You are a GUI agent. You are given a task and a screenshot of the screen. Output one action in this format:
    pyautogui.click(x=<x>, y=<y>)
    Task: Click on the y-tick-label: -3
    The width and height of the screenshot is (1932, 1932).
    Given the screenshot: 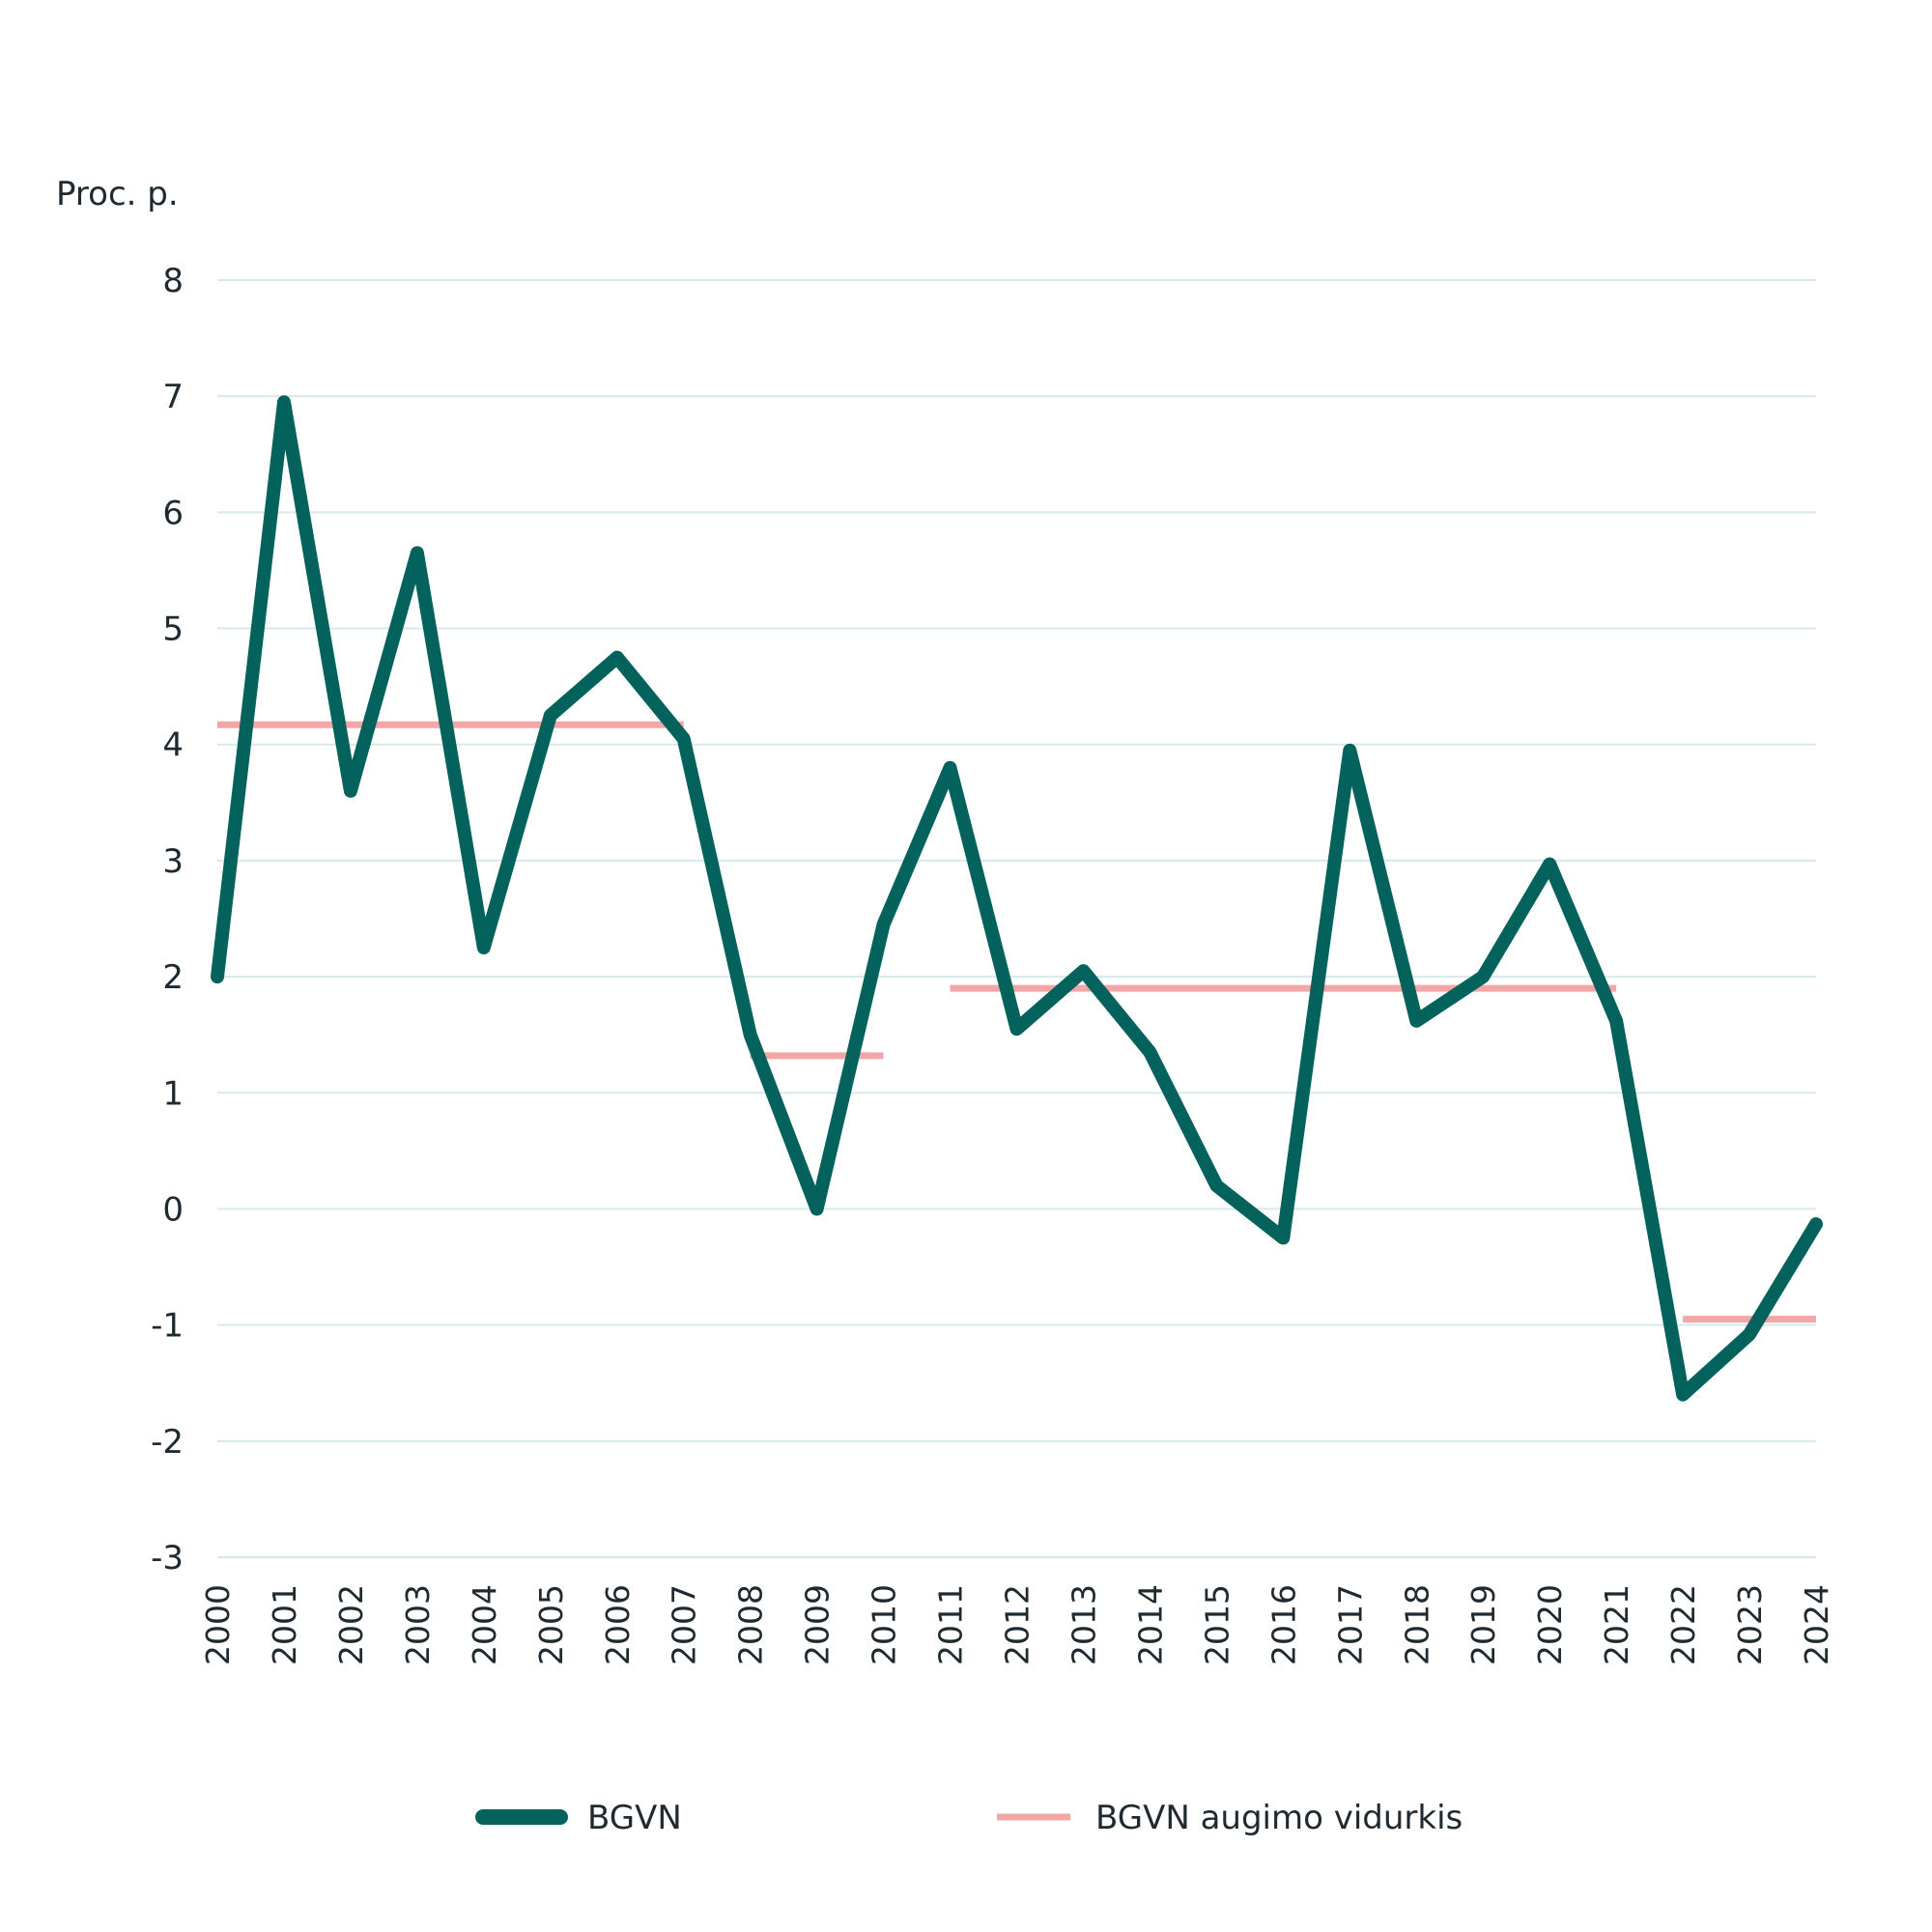 What is the action you would take?
    pyautogui.click(x=167, y=1558)
    